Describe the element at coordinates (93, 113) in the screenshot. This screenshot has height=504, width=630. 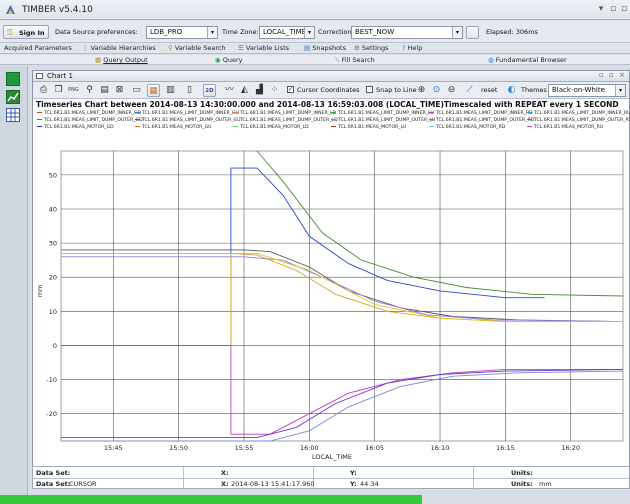
I see `legend-label: TCL.6R1.B1:MEAS_LIMIT_DUMP_INNER_GD` at that location.